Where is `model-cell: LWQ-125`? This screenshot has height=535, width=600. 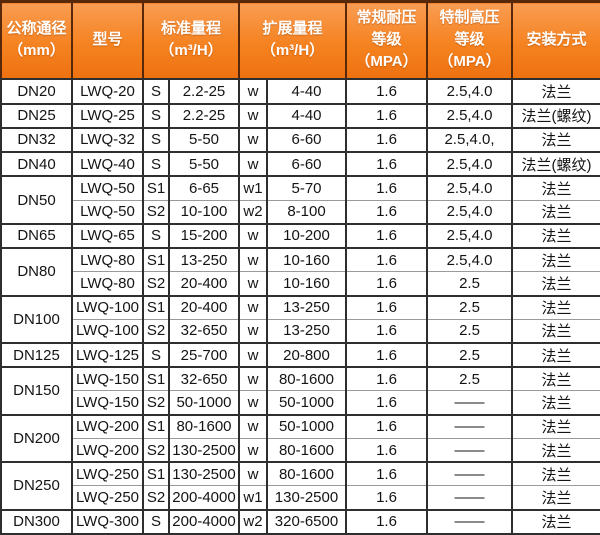
model-cell: LWQ-125 is located at coordinates (107, 354).